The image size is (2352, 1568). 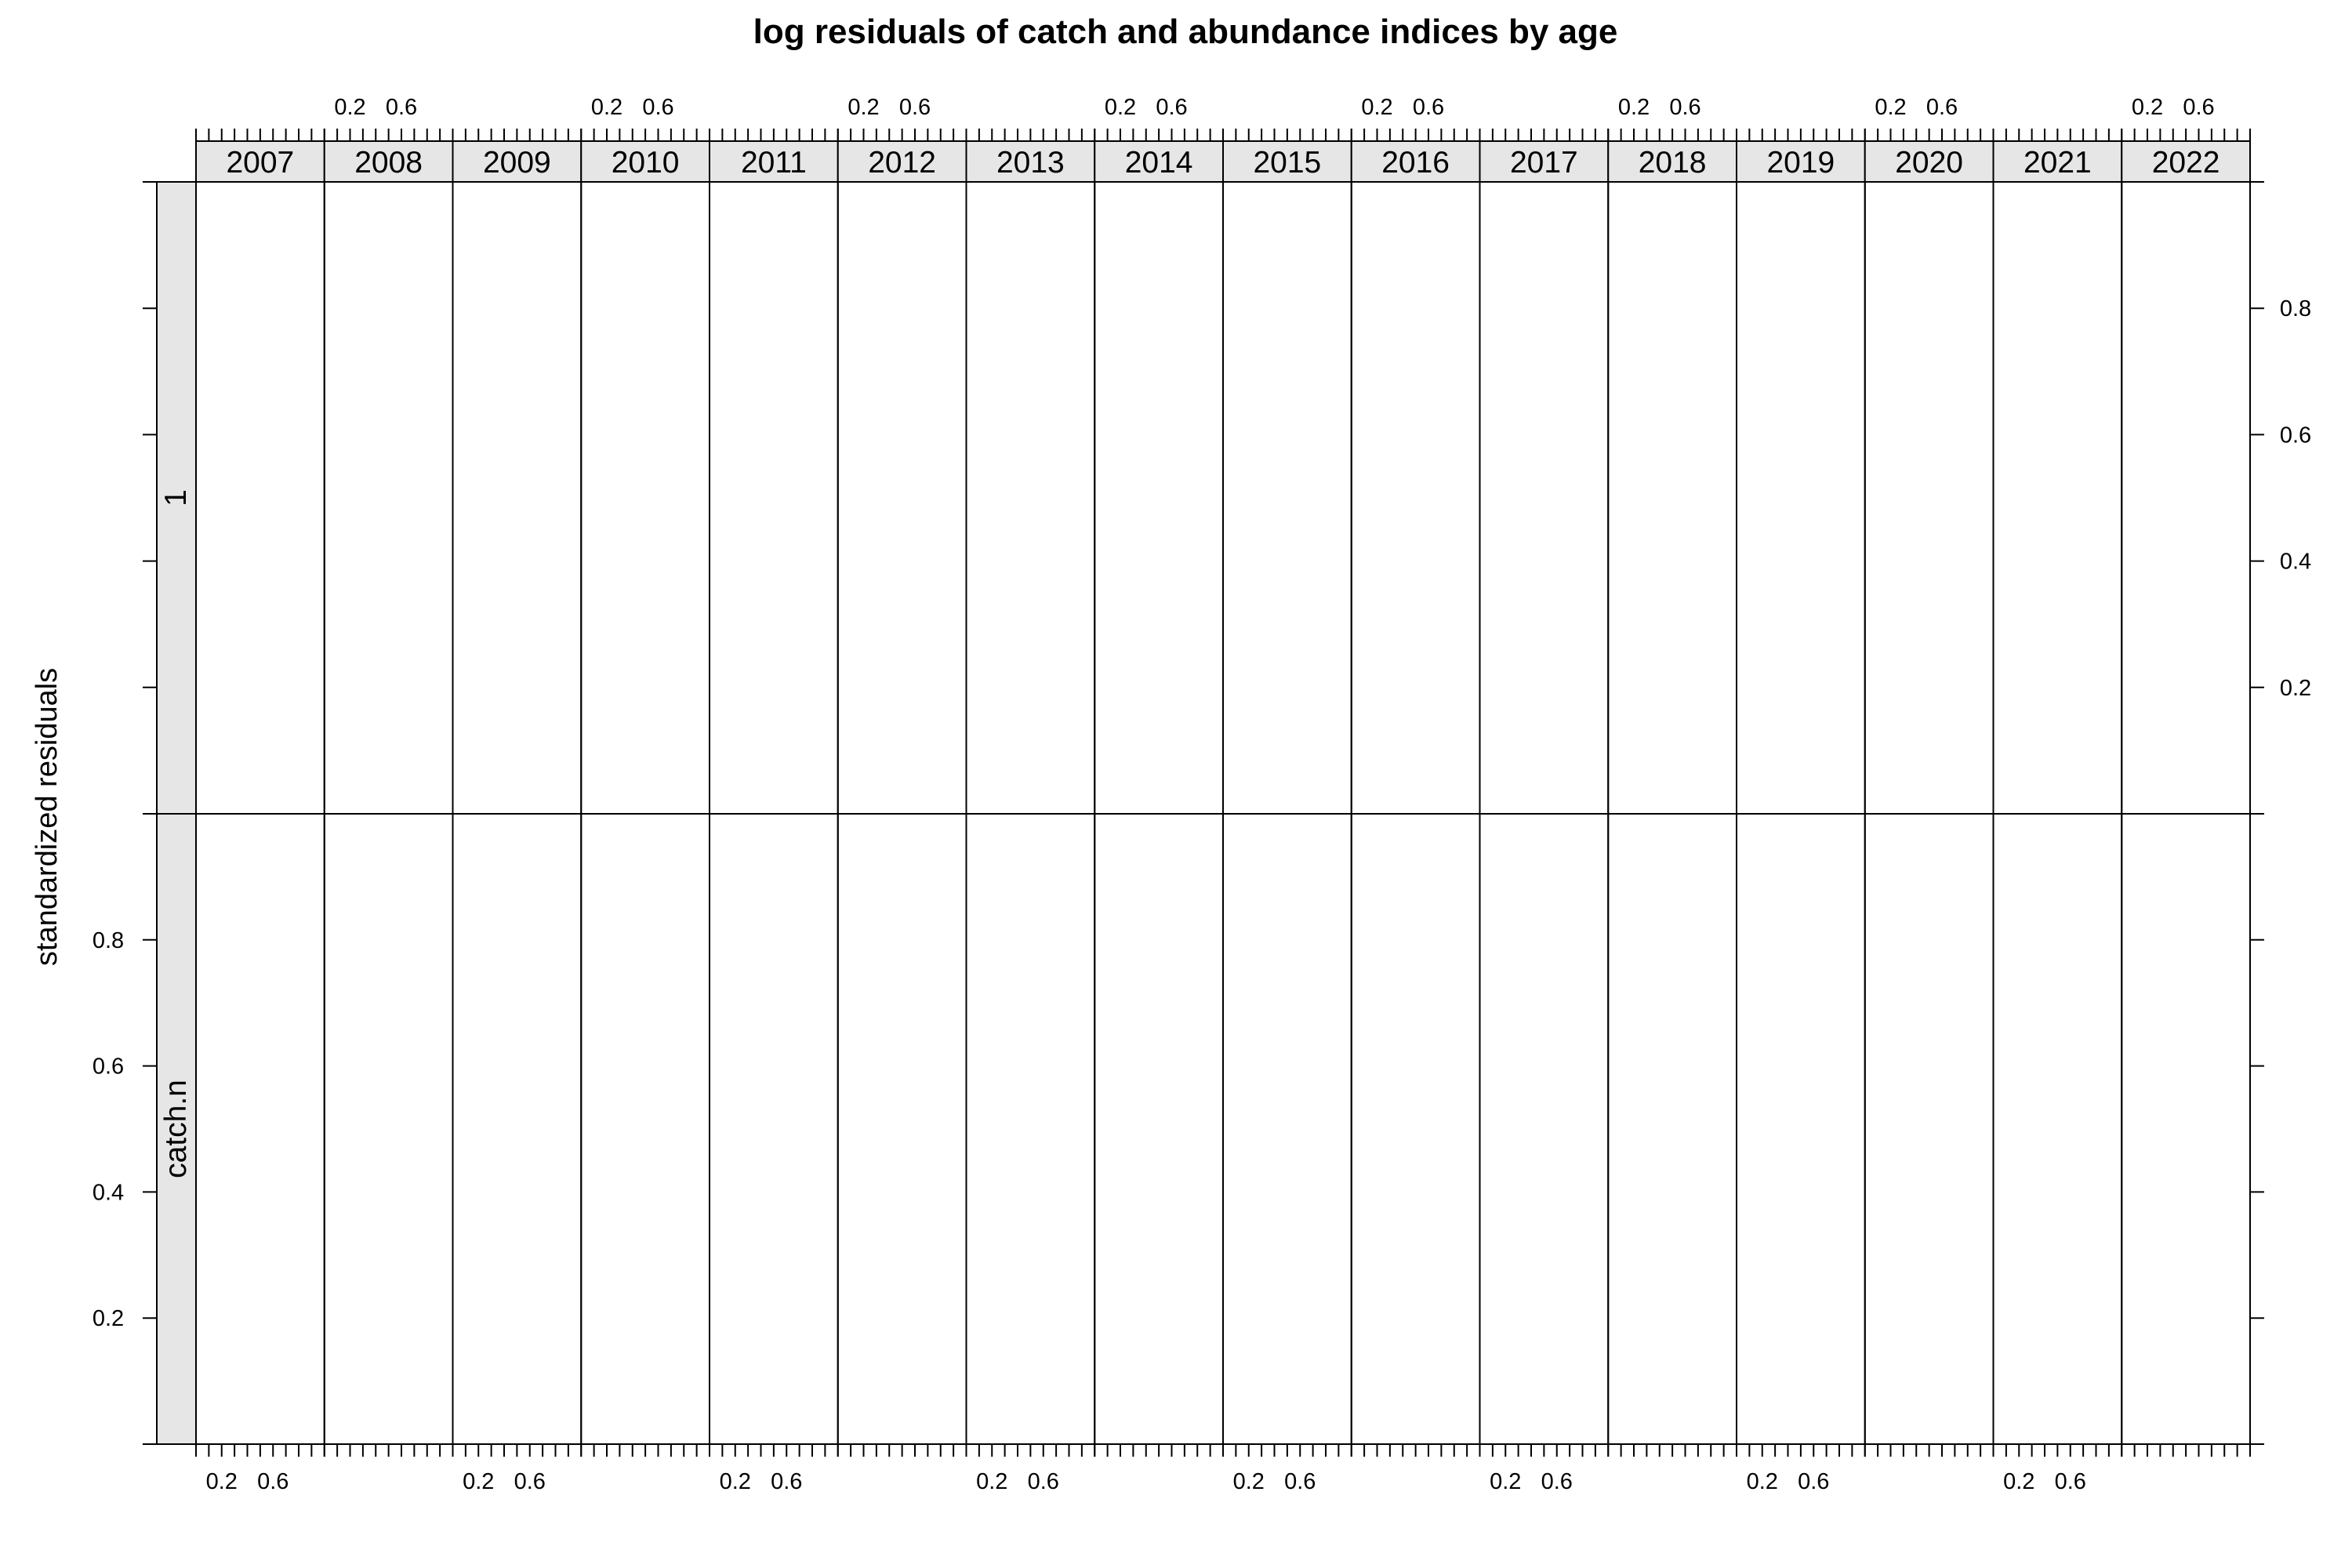 I want to click on panel-0-2013, so click(x=1030, y=498).